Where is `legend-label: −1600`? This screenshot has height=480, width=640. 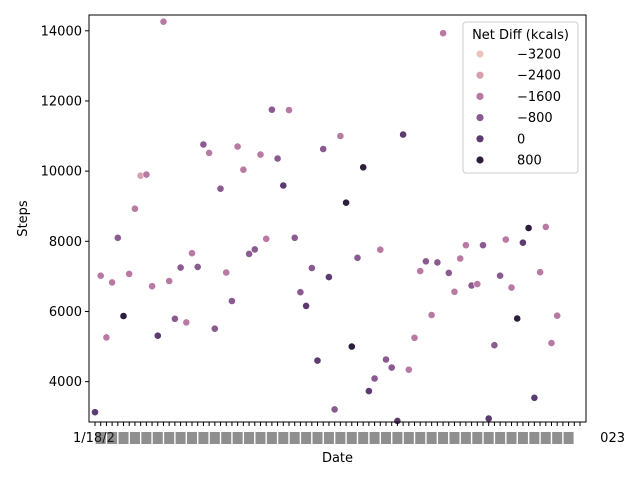 legend-label: −1600 is located at coordinates (539, 97).